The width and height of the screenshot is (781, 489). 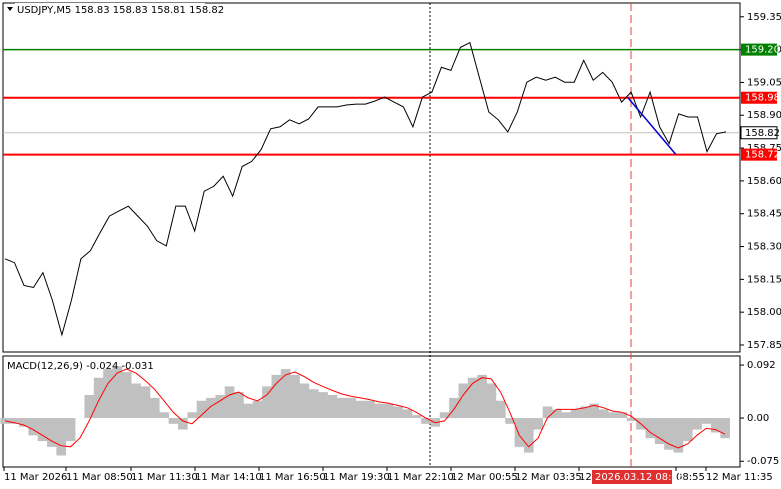 What do you see at coordinates (764, 148) in the screenshot?
I see `y-tick-label: 158.75` at bounding box center [764, 148].